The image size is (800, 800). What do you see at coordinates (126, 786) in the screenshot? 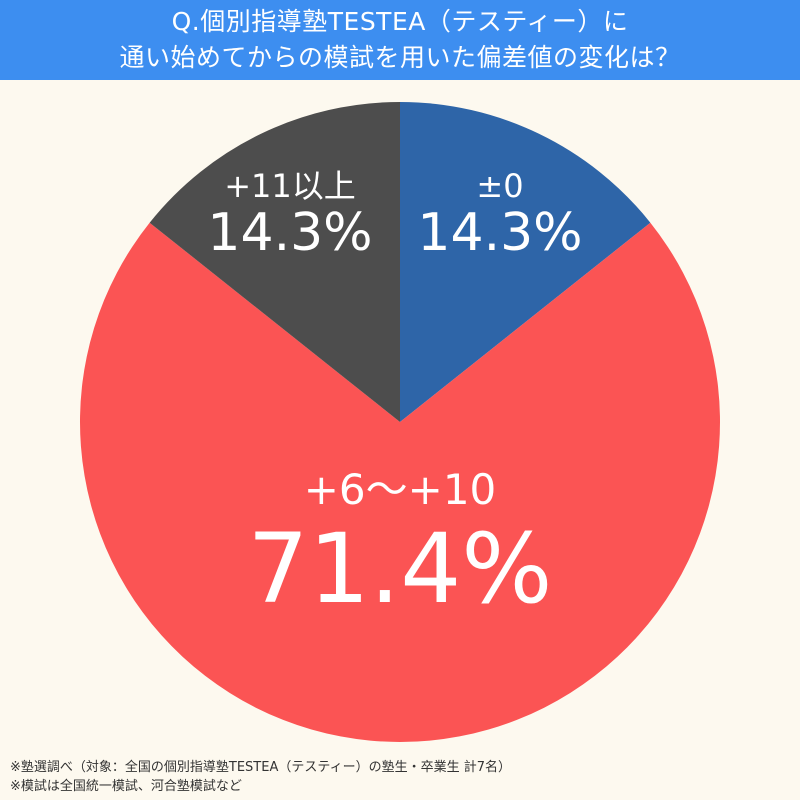
I see `source-note-2: ※模試は全国統一模試、河合塾模試など` at bounding box center [126, 786].